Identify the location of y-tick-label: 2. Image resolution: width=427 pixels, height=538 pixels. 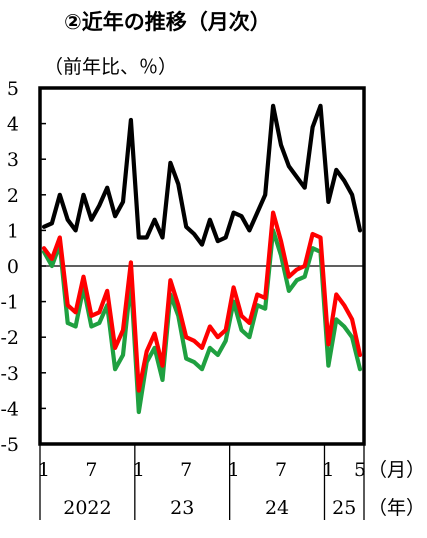
(13, 196).